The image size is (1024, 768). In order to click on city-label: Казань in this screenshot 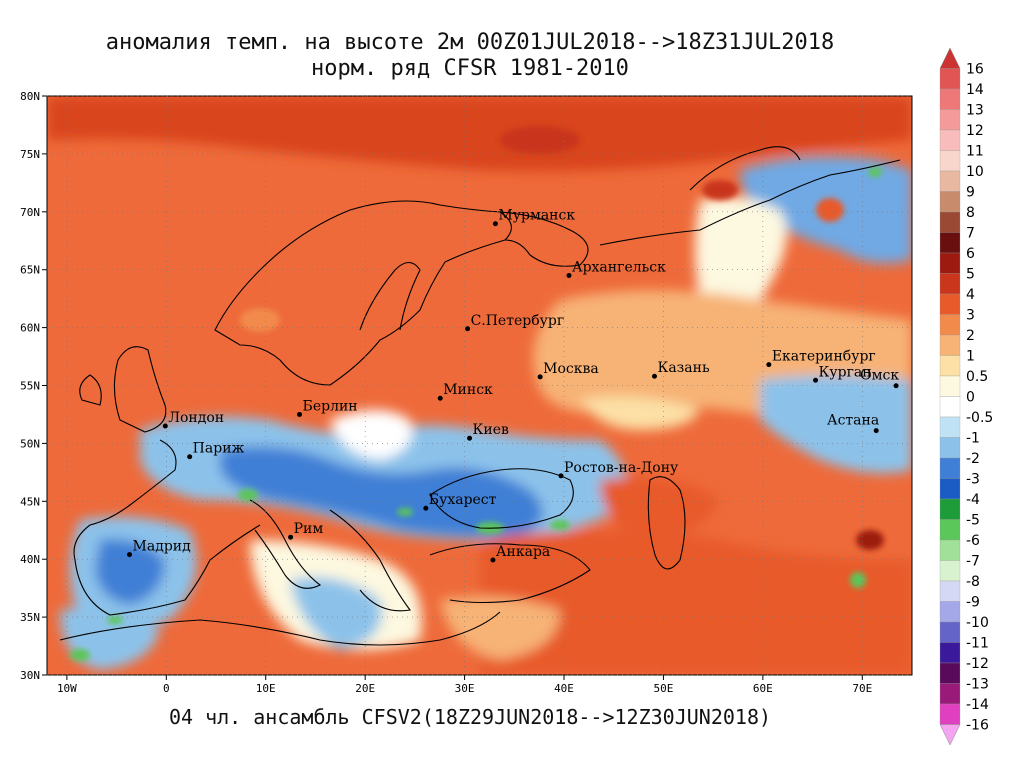, I will do `click(683, 368)`.